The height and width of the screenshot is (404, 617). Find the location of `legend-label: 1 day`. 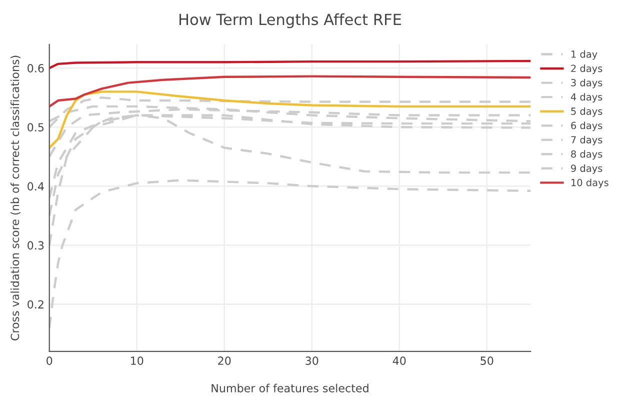

legend-label: 1 day is located at coordinates (585, 55).